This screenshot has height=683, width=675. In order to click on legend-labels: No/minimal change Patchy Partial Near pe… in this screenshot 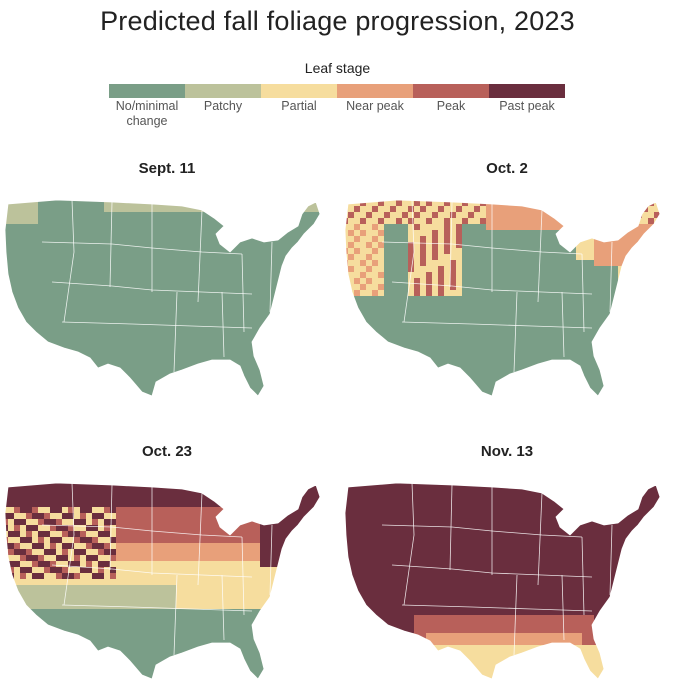, I will do `click(337, 114)`.